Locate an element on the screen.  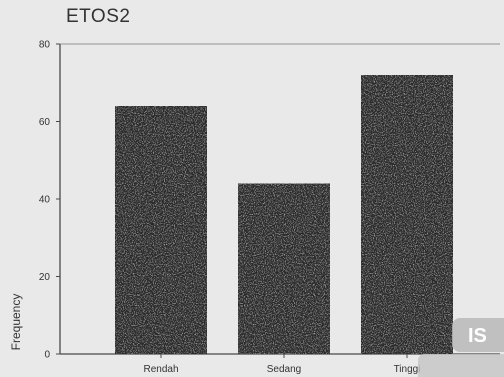
y-tick-label: 0 is located at coordinates (47, 355).